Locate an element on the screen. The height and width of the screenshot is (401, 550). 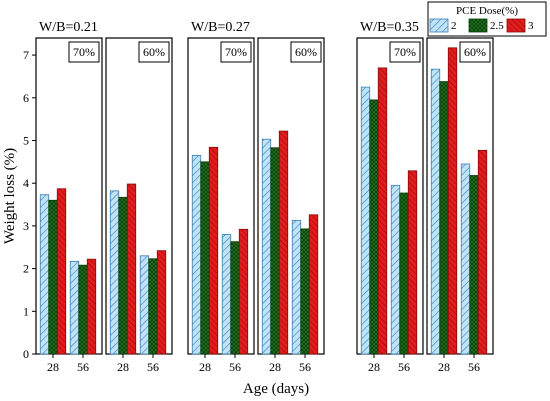
group-label: W/B=0.27 is located at coordinates (220, 27).